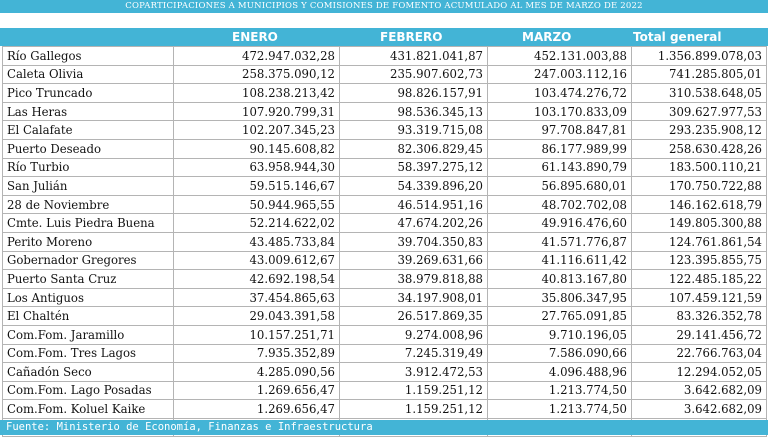  Describe the element at coordinates (559, 167) in the screenshot. I see `cell-marzo: 61.143.890,79` at that location.